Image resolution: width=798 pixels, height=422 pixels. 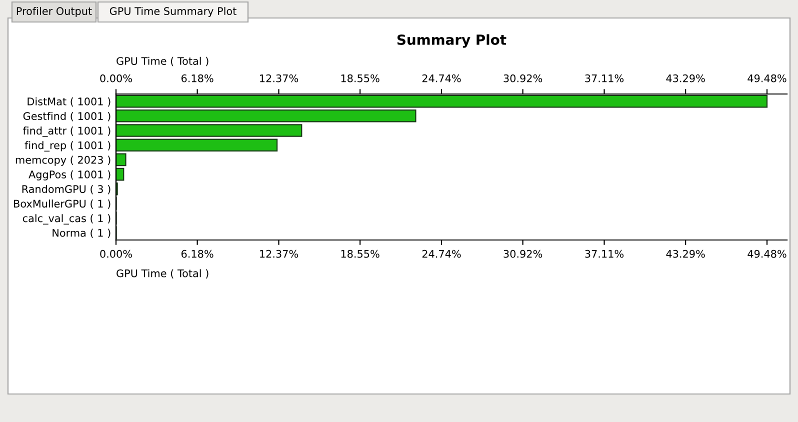 I want to click on x2-axis-title: GPU Time ( Total ), so click(x=162, y=61).